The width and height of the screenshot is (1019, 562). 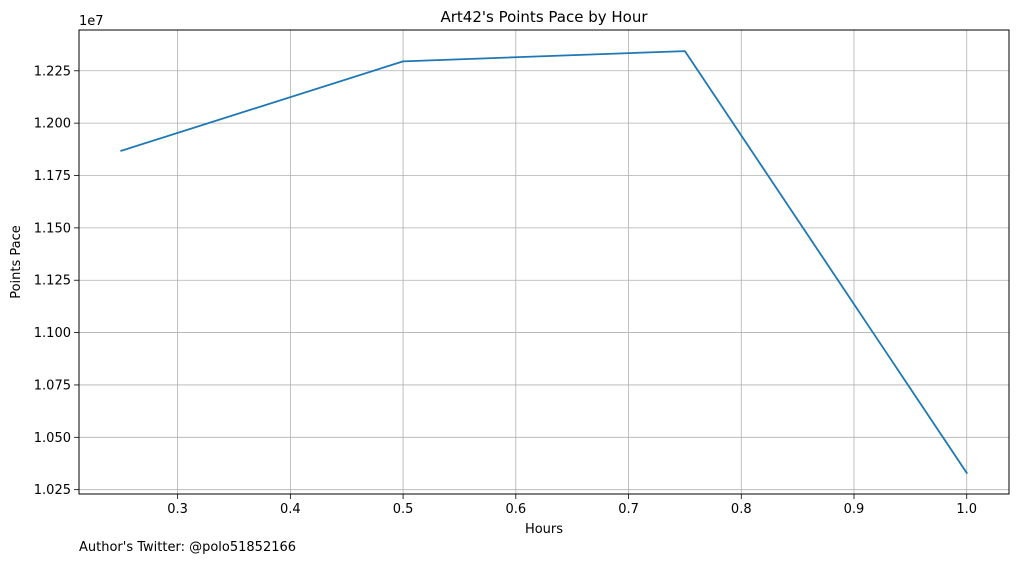 What do you see at coordinates (52, 124) in the screenshot?
I see `y-tick-label: 1.200` at bounding box center [52, 124].